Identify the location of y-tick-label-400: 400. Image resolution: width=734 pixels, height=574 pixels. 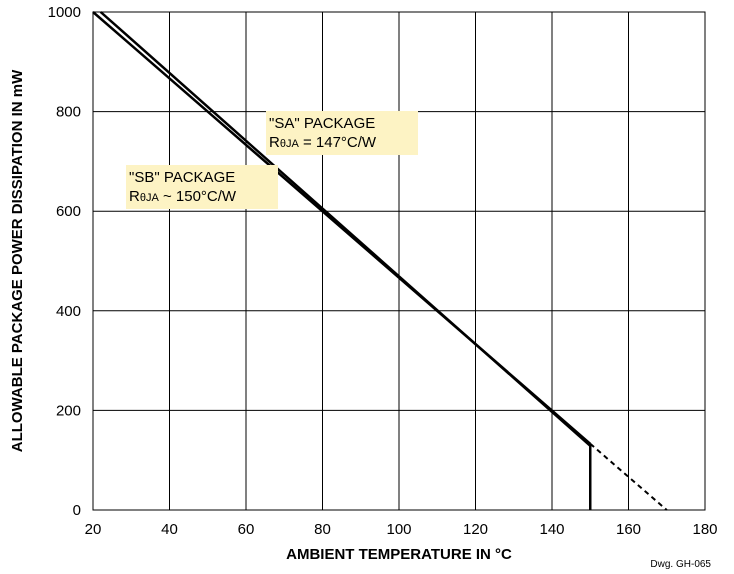
(68, 311).